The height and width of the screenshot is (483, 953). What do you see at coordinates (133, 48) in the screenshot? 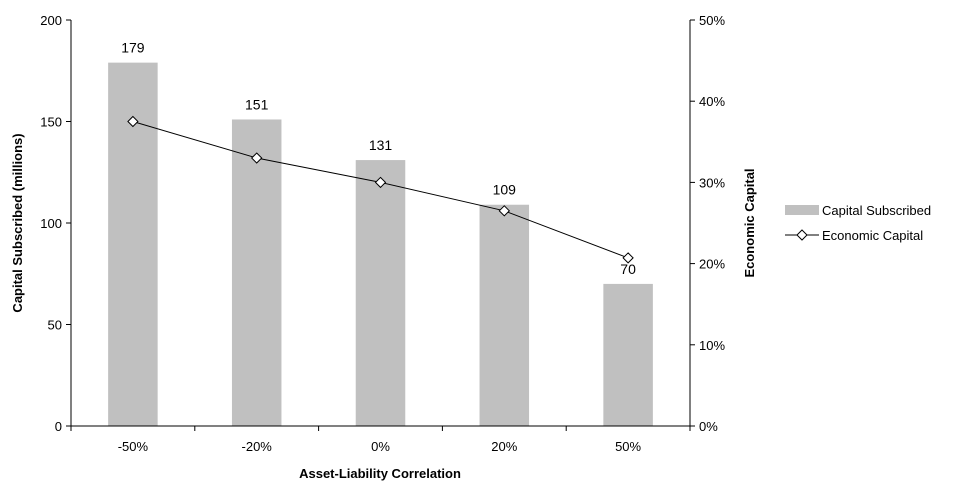
I see `bar-data-label: 179` at bounding box center [133, 48].